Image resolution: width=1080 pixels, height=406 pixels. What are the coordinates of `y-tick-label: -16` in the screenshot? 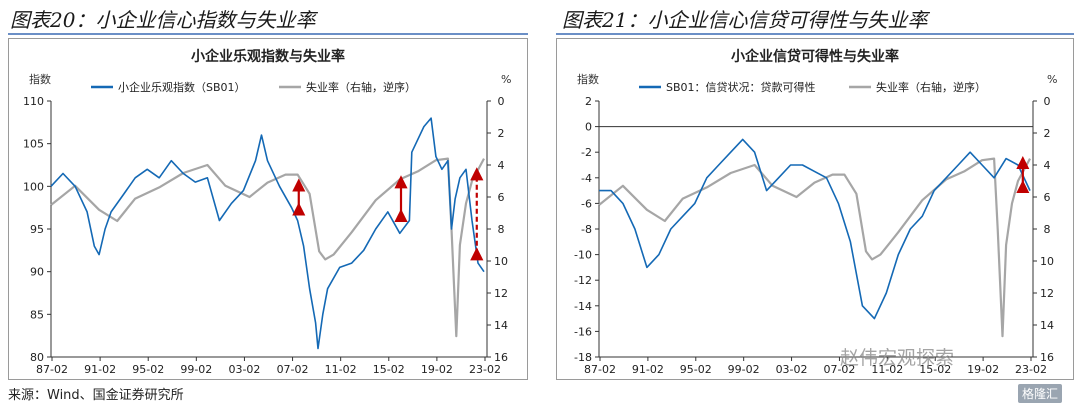 It's located at (583, 331).